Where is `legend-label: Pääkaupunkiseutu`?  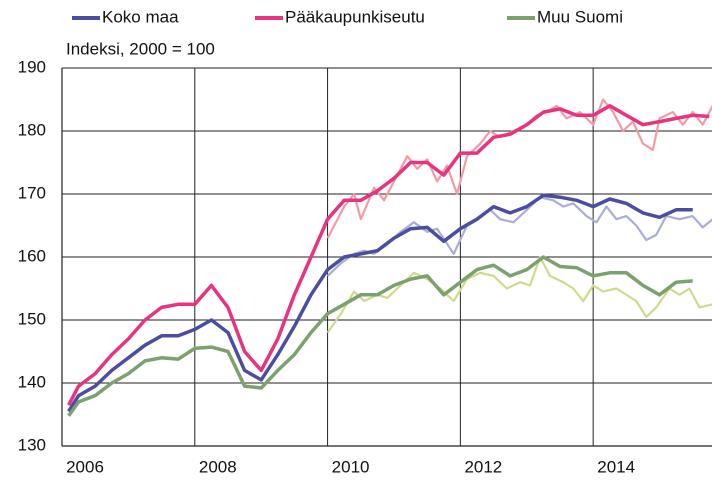 legend-label: Pääkaupunkiseutu is located at coordinates (355, 16).